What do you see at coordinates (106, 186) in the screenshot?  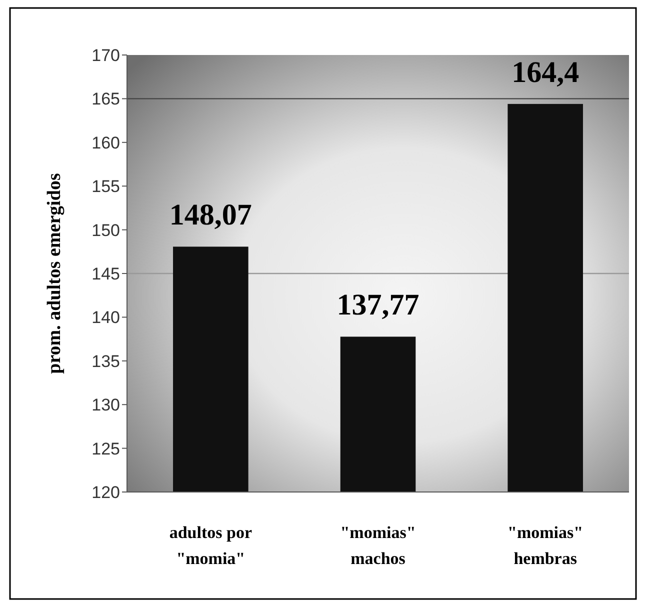 I see `y-tick-label: 155` at bounding box center [106, 186].